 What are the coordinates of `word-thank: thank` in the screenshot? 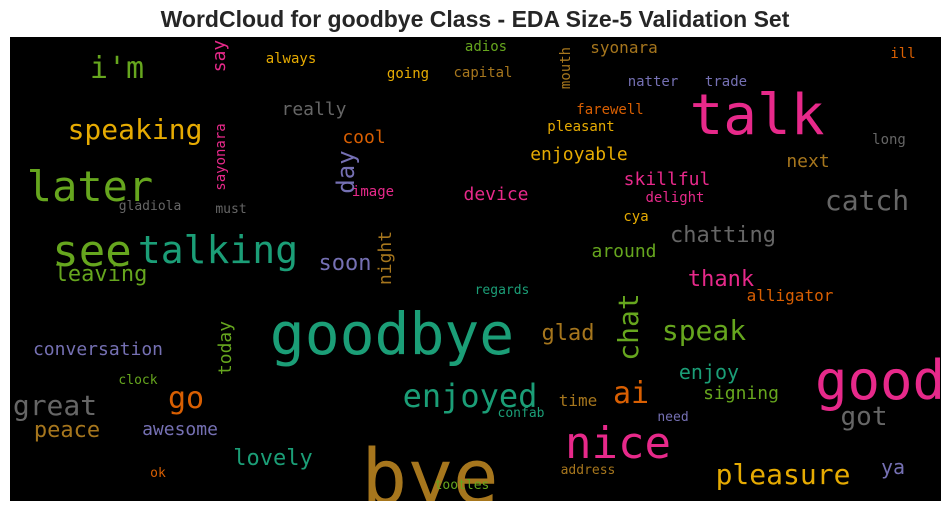 It's located at (721, 279).